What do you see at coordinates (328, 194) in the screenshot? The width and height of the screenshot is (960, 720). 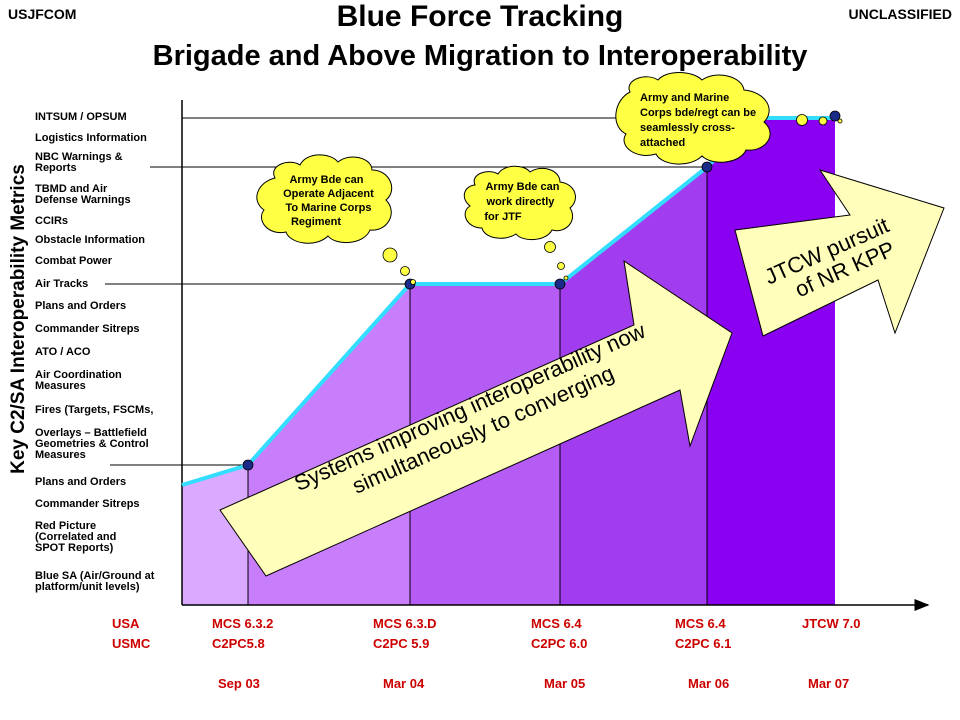 I see `cloud1-line: Operate Adjacent` at bounding box center [328, 194].